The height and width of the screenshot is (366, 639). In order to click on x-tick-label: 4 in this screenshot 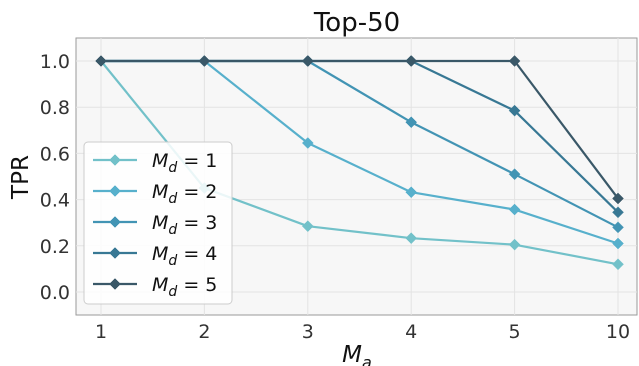, I will do `click(411, 332)`.